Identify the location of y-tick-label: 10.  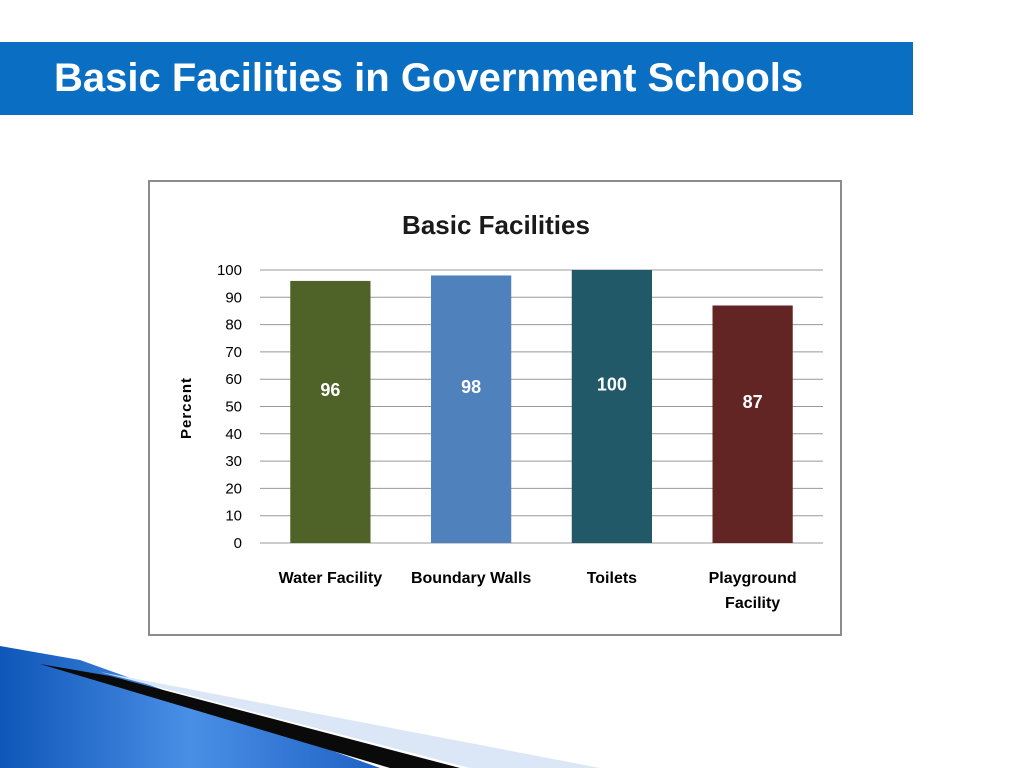
(233, 516).